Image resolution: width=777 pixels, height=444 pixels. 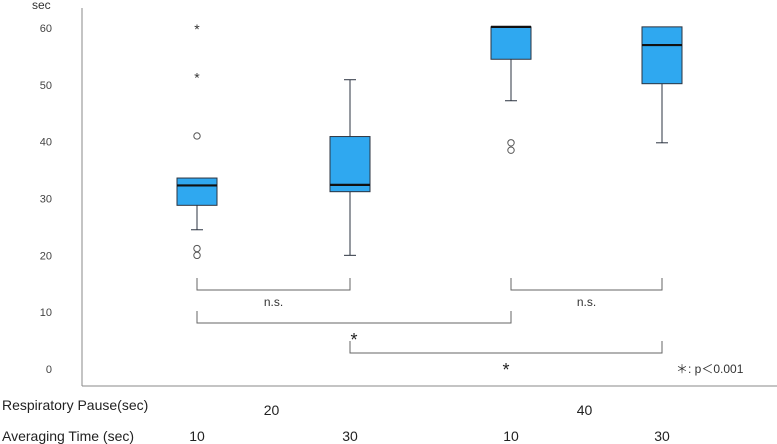 I want to click on x-row-values: 20 40 10 30 10 30, so click(x=429, y=423).